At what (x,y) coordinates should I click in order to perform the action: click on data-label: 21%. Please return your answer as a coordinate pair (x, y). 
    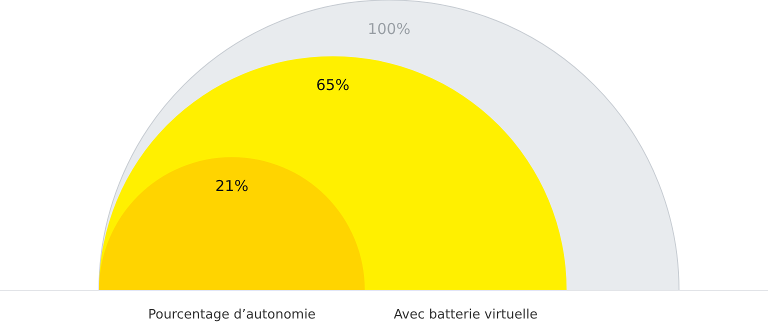
    Looking at the image, I should click on (232, 185).